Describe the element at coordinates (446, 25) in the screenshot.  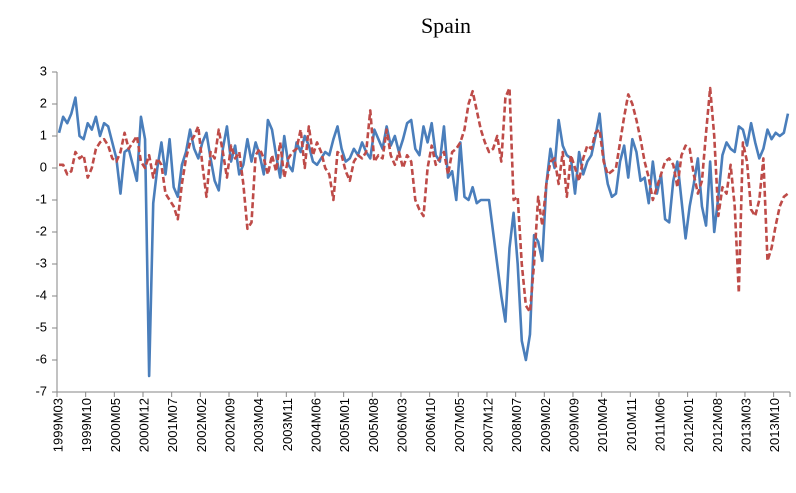
I see `chart-title: Spain` at that location.